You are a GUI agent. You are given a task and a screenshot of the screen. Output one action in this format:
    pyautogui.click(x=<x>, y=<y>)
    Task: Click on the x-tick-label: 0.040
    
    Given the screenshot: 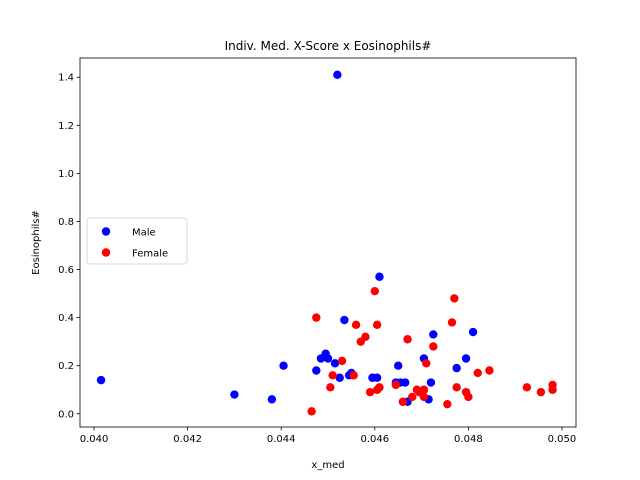 What is the action you would take?
    pyautogui.click(x=94, y=439)
    